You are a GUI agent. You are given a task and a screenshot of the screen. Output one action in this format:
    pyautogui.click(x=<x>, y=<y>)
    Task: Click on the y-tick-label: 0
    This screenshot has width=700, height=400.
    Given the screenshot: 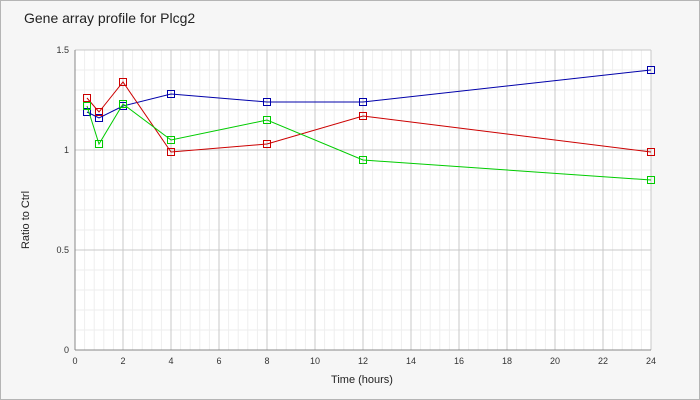 What is the action you would take?
    pyautogui.click(x=66, y=350)
    